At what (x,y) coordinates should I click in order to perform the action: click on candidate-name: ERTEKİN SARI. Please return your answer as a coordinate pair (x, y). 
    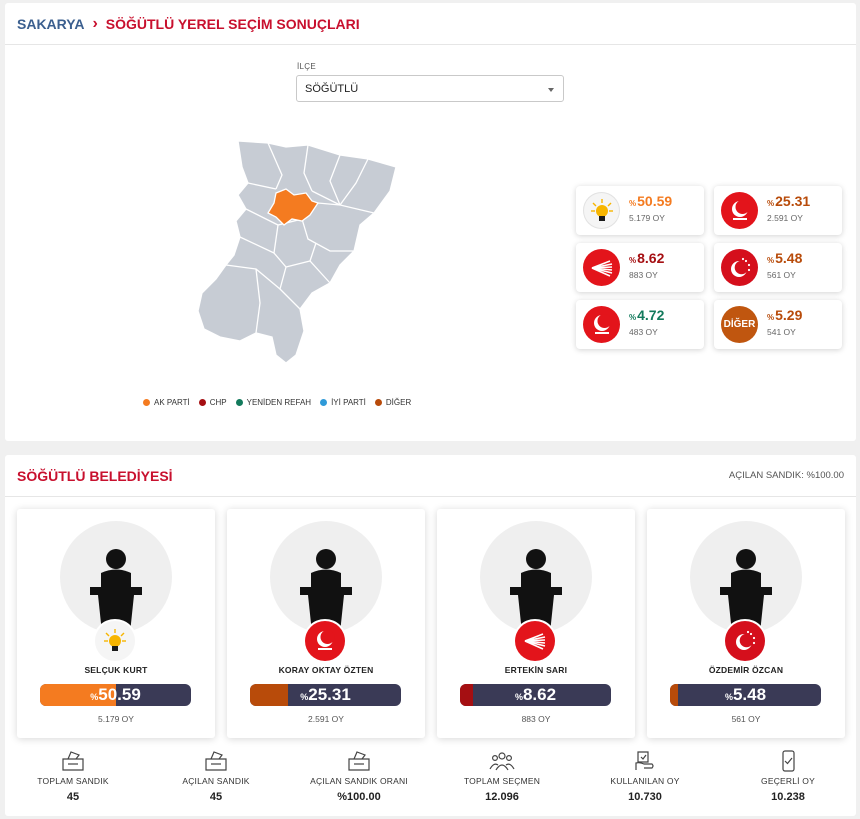
    Looking at the image, I should click on (536, 670).